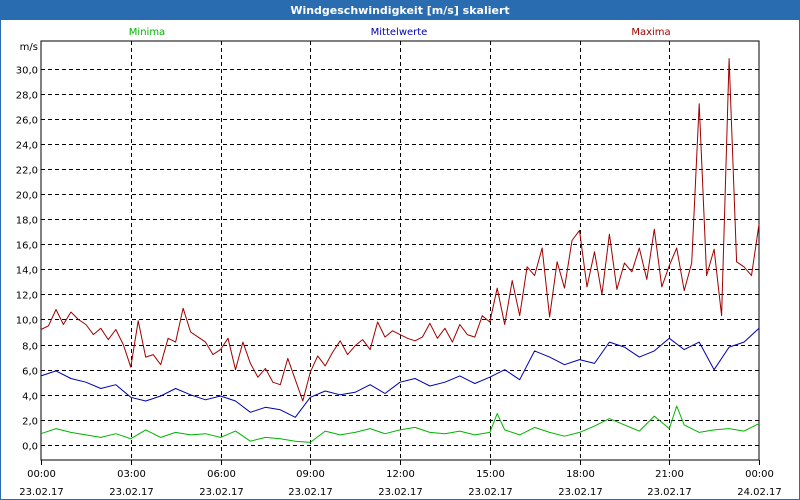 This screenshot has height=500, width=800. Describe the element at coordinates (147, 32) in the screenshot. I see `legend-minima: Minima` at that location.